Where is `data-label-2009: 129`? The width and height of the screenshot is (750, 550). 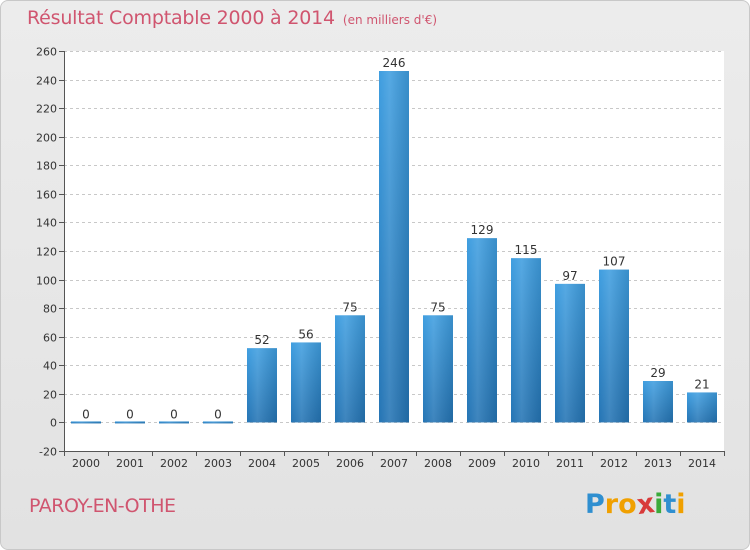 data-label-2009: 129 is located at coordinates (482, 230).